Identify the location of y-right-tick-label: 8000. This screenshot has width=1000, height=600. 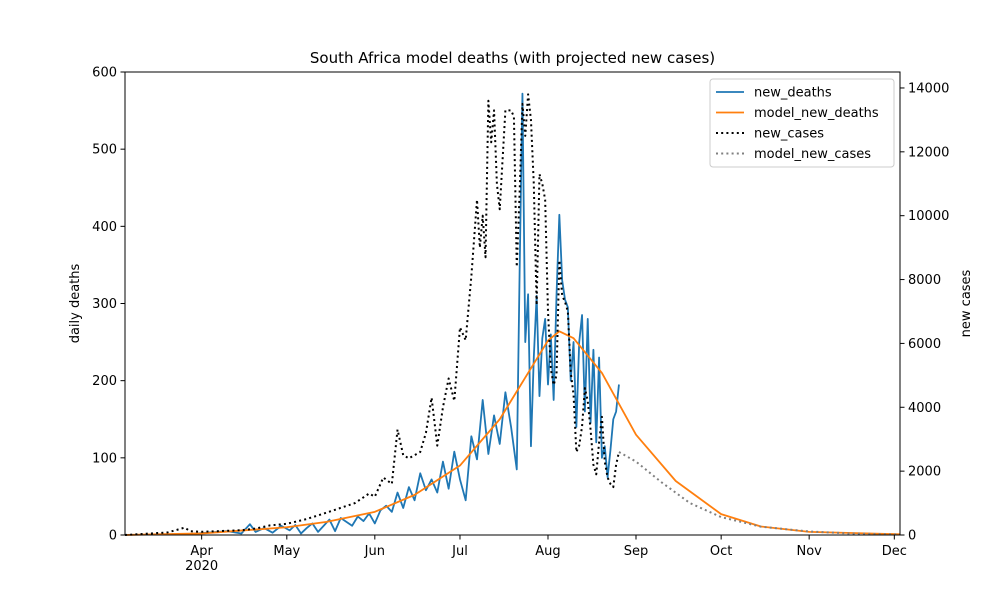
(924, 280).